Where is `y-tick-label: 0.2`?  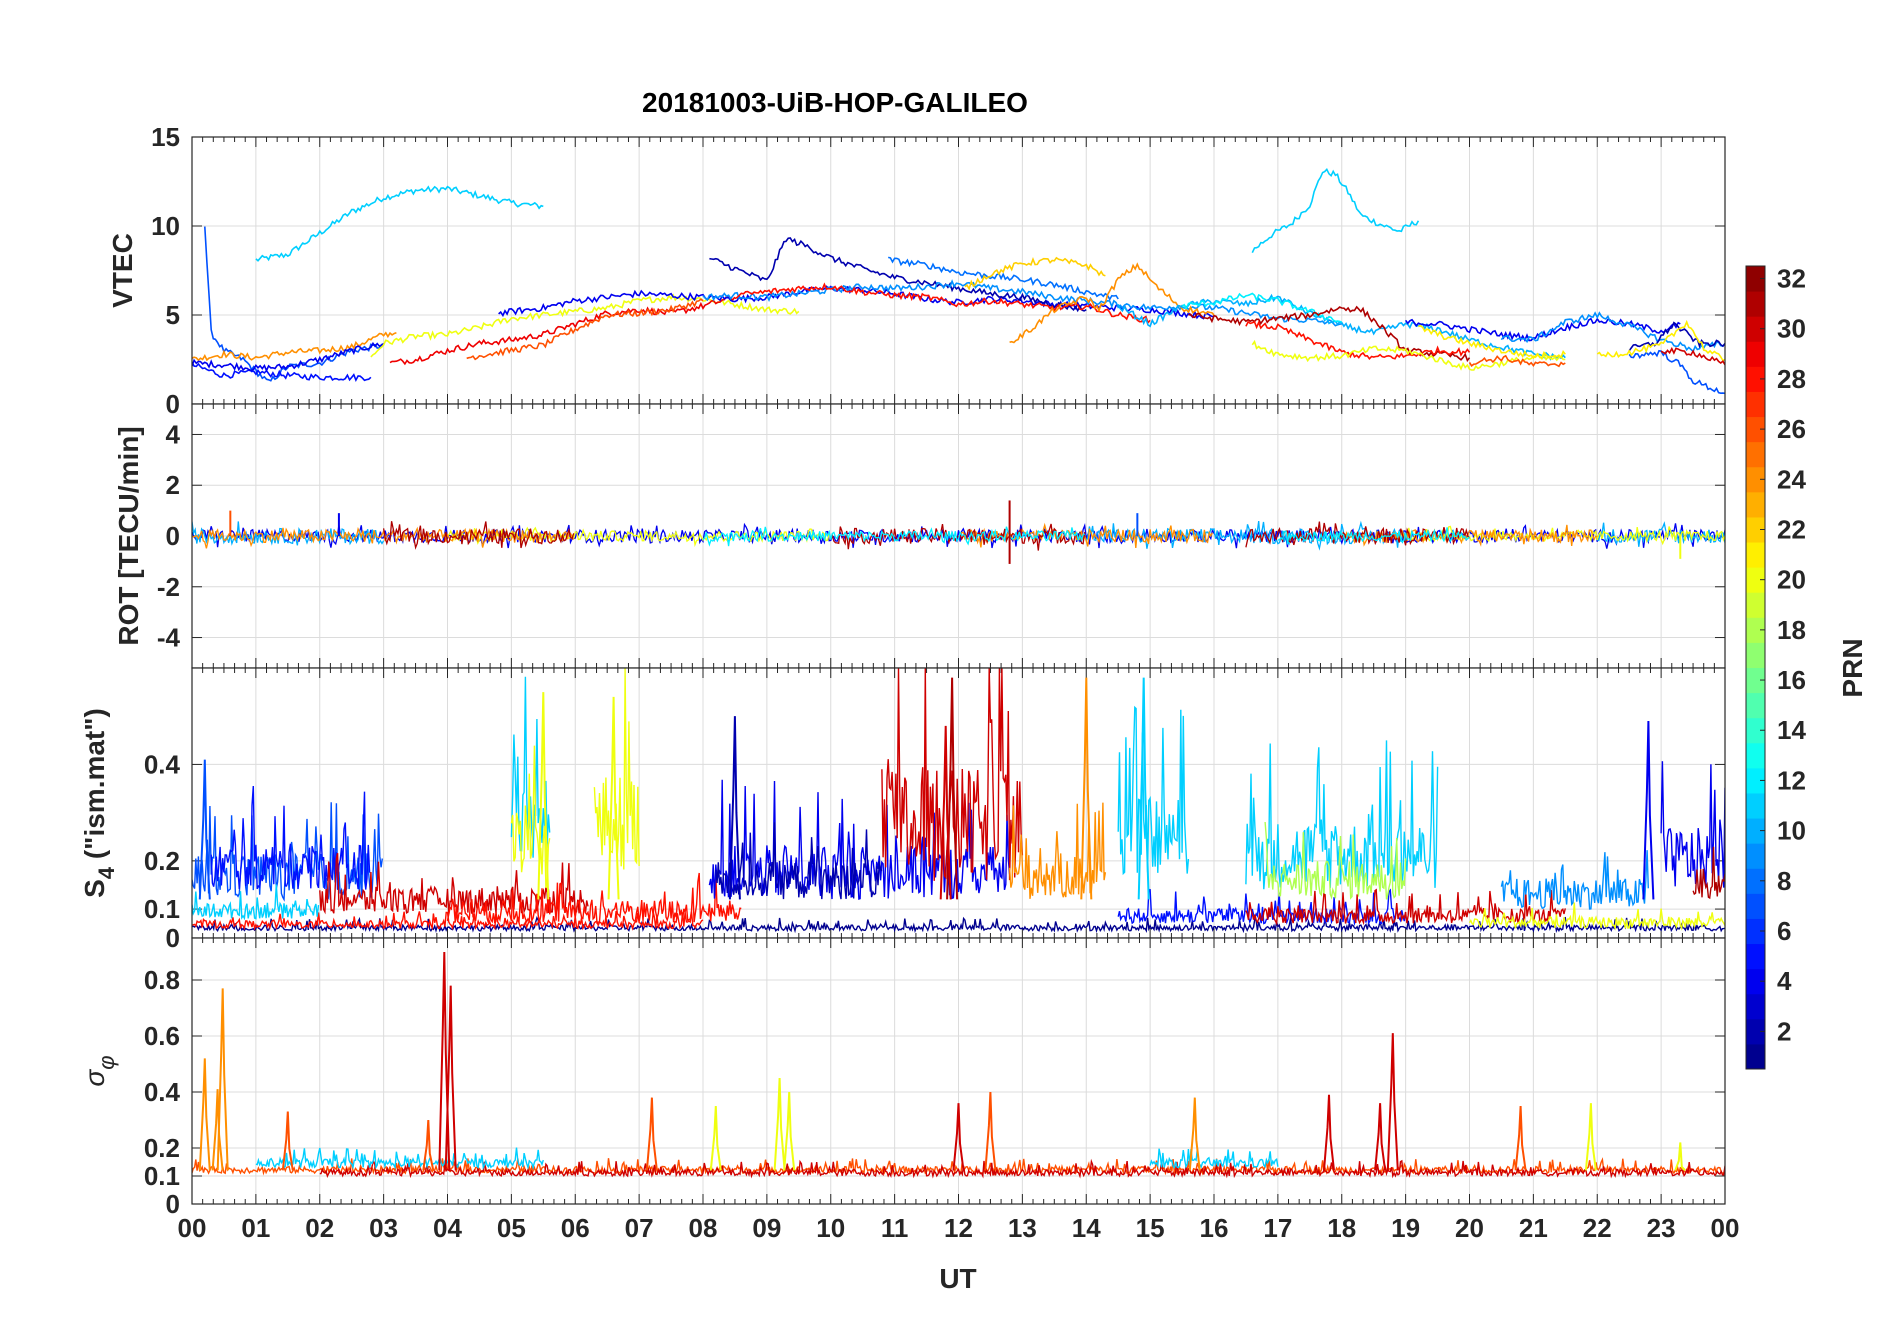 y-tick-label: 0.2 is located at coordinates (162, 1148).